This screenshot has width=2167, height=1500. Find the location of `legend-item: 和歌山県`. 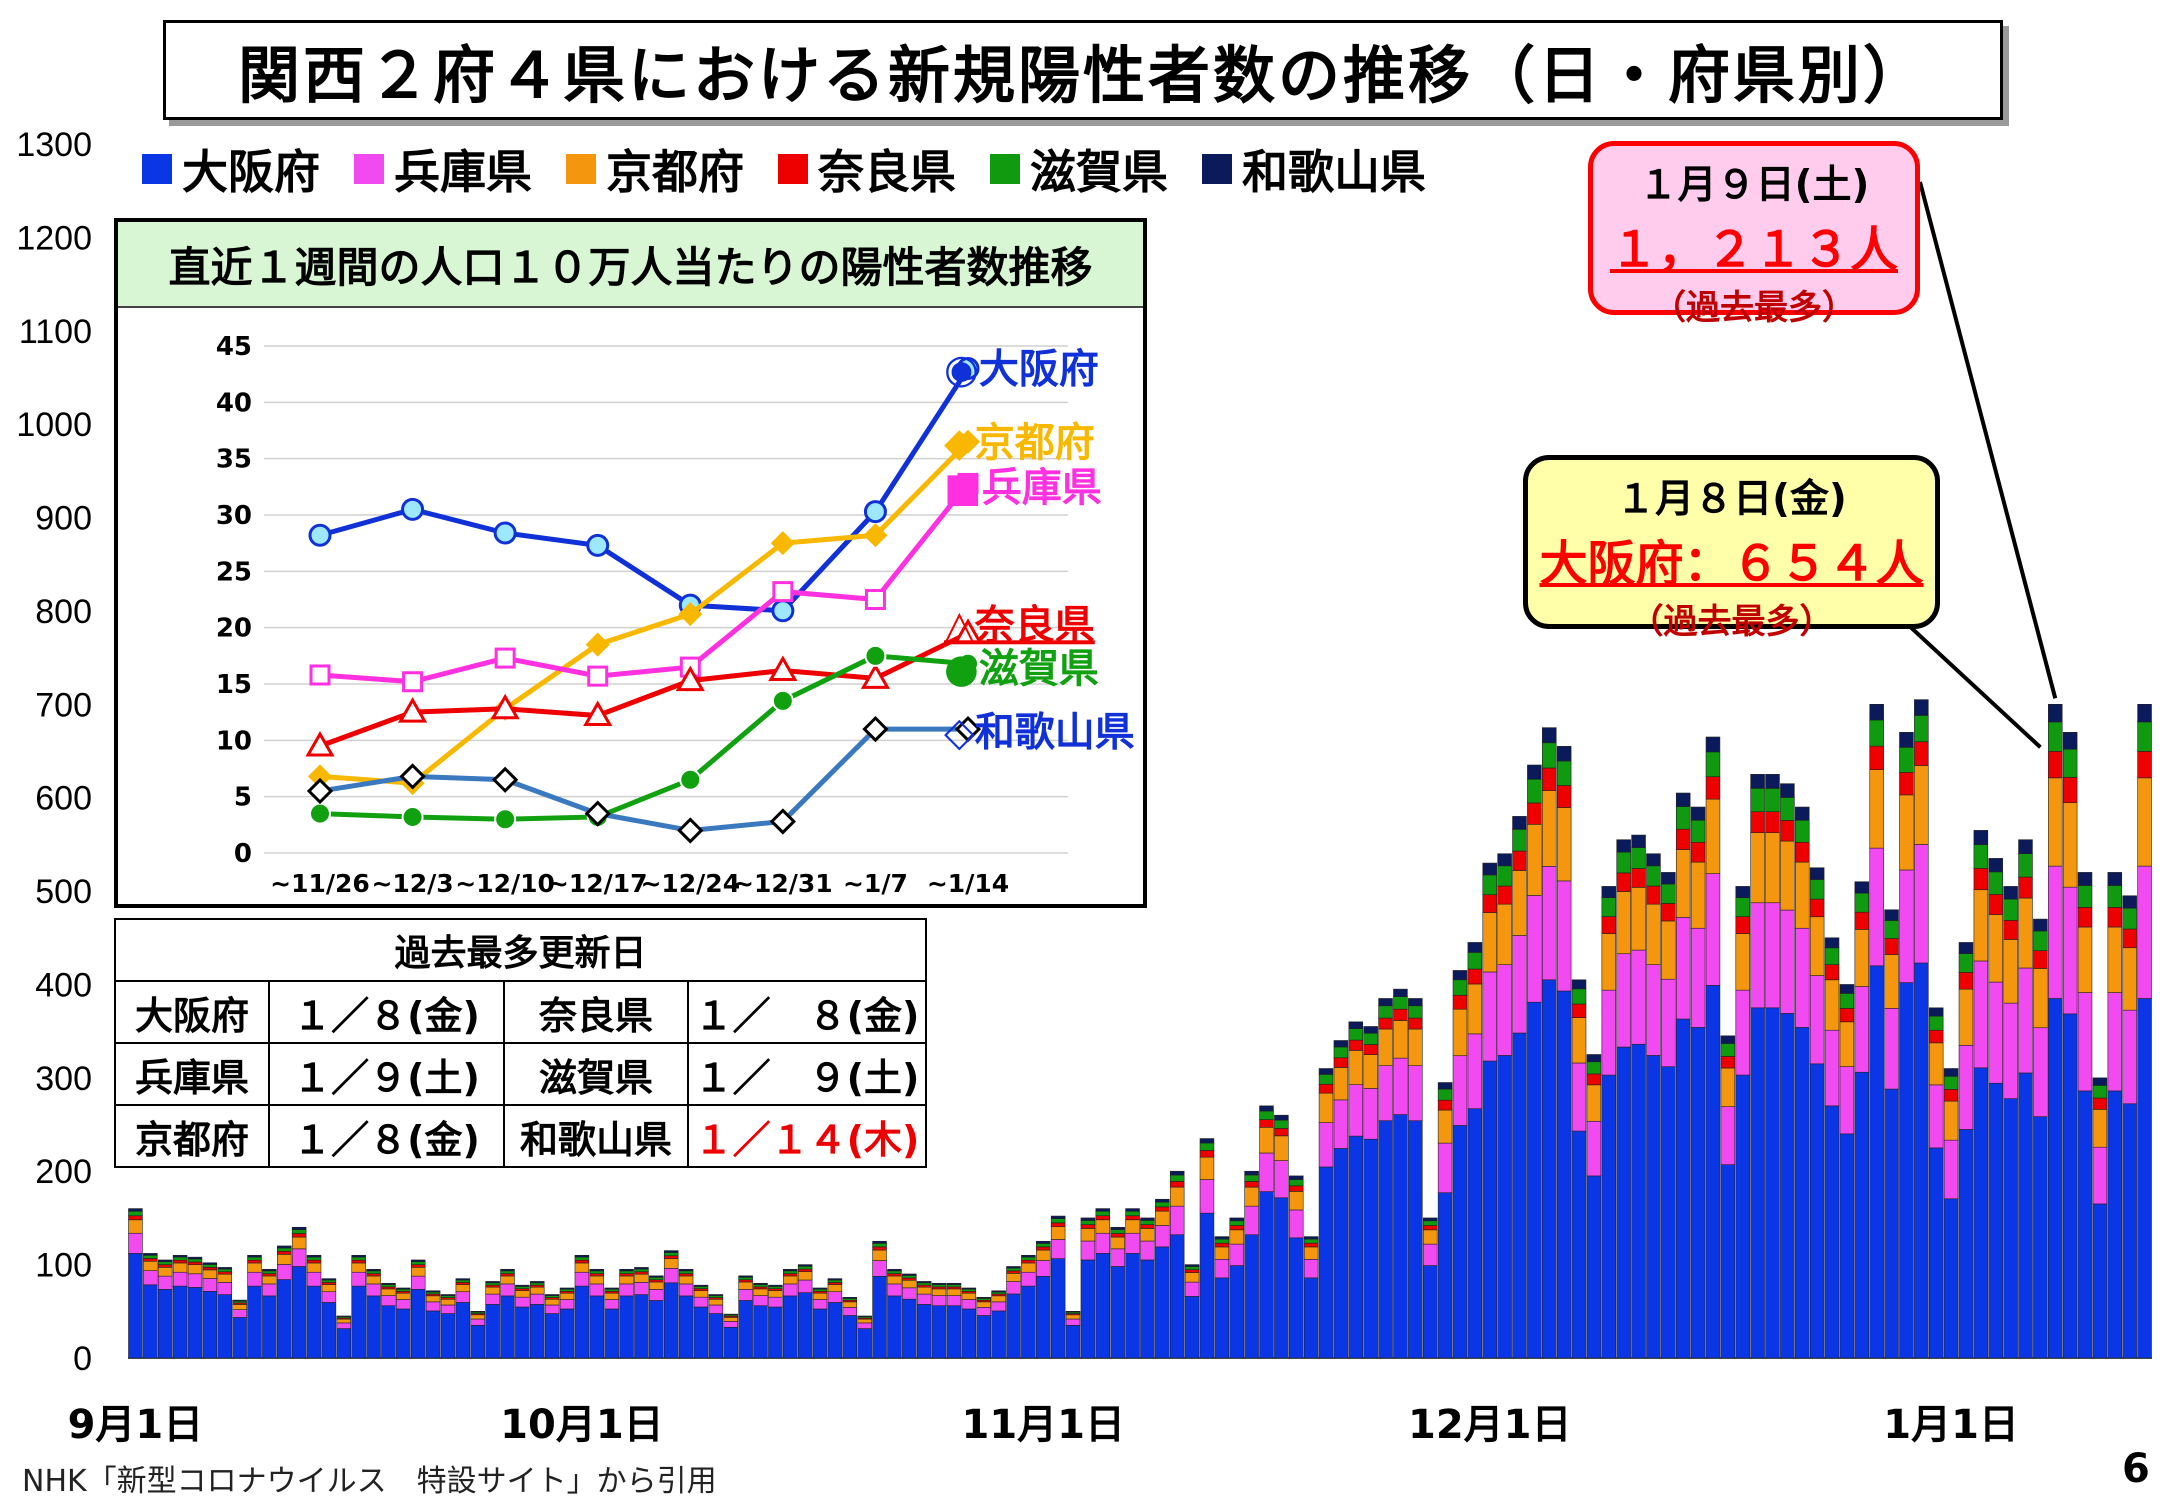

legend-item: 和歌山県 is located at coordinates (1314, 169).